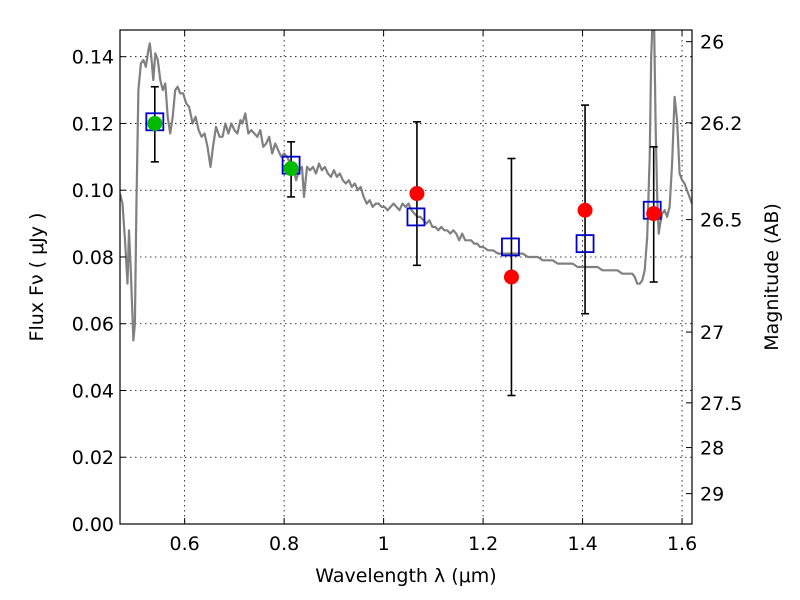  I want to click on right-tick-label: 26.2, so click(721, 124).